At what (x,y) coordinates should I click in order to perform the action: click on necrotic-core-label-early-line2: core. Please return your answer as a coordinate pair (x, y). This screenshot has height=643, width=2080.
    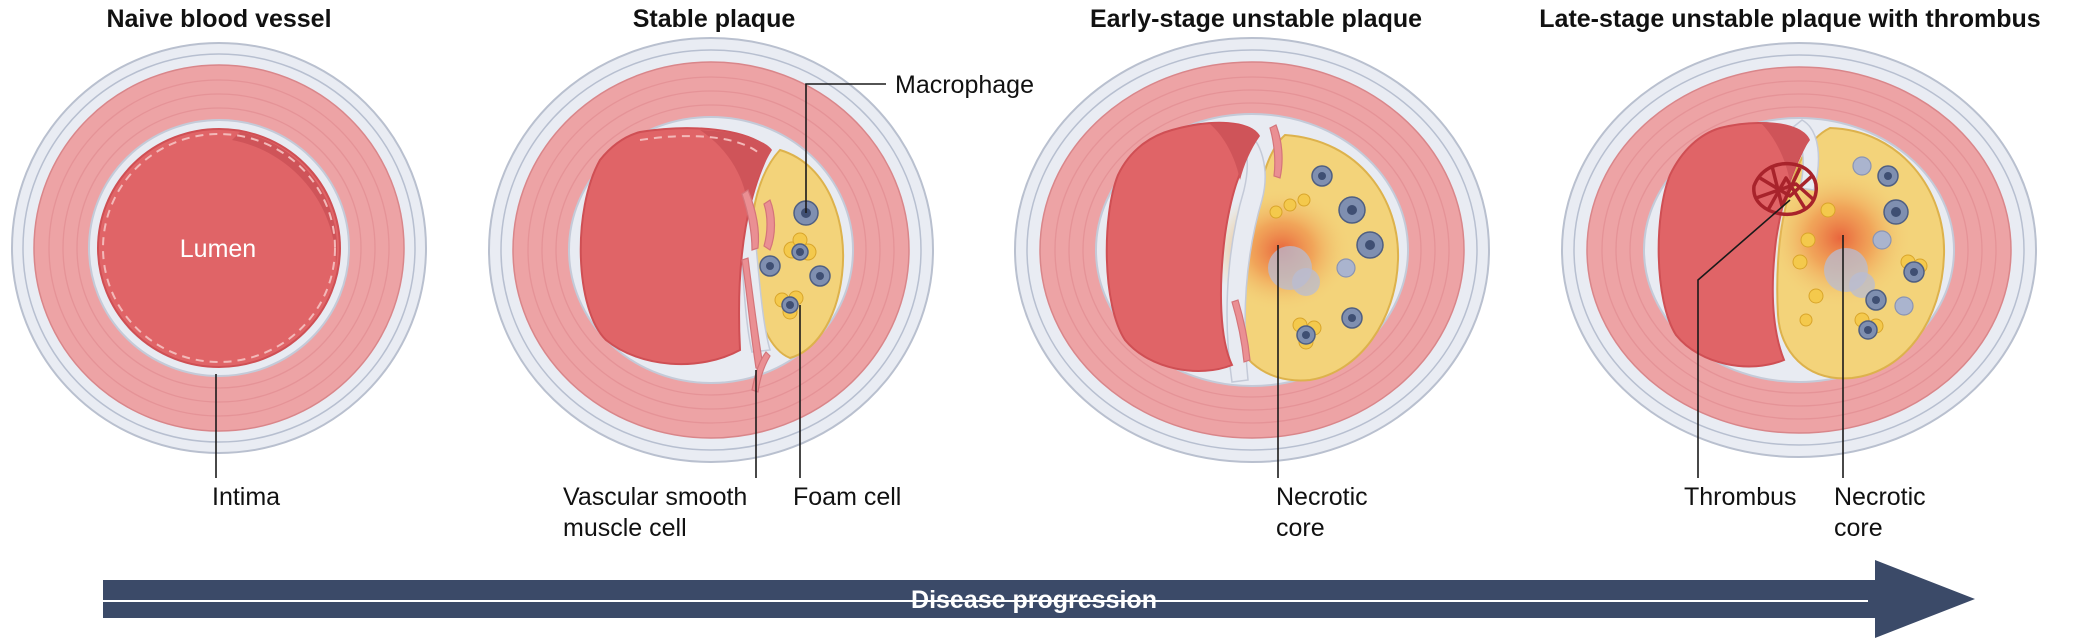
    Looking at the image, I should click on (1300, 528).